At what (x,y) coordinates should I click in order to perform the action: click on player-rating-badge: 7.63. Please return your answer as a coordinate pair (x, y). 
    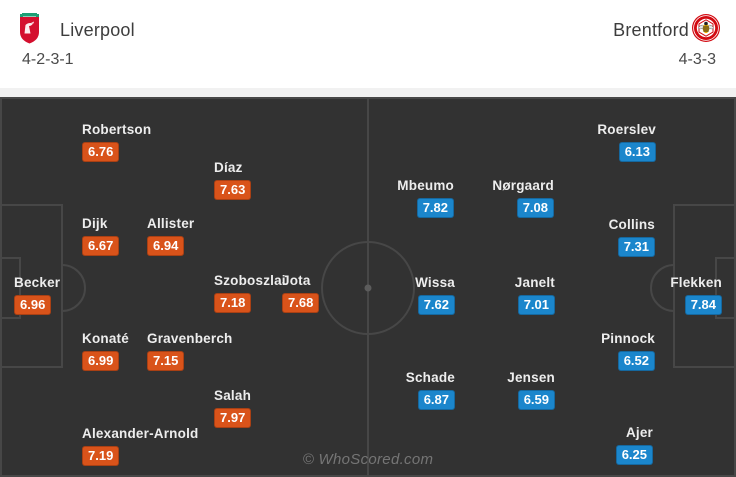
    Looking at the image, I should click on (233, 190).